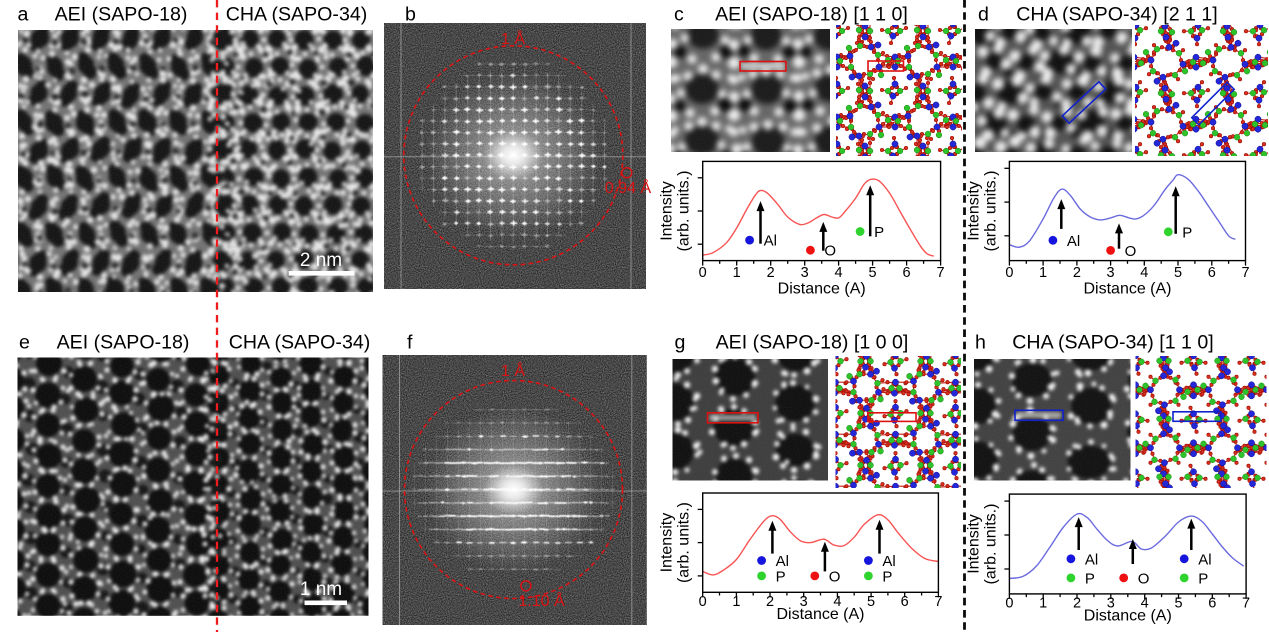 Image resolution: width=1269 pixels, height=632 pixels. I want to click on svg-text: 1.10 Å, so click(541, 600).